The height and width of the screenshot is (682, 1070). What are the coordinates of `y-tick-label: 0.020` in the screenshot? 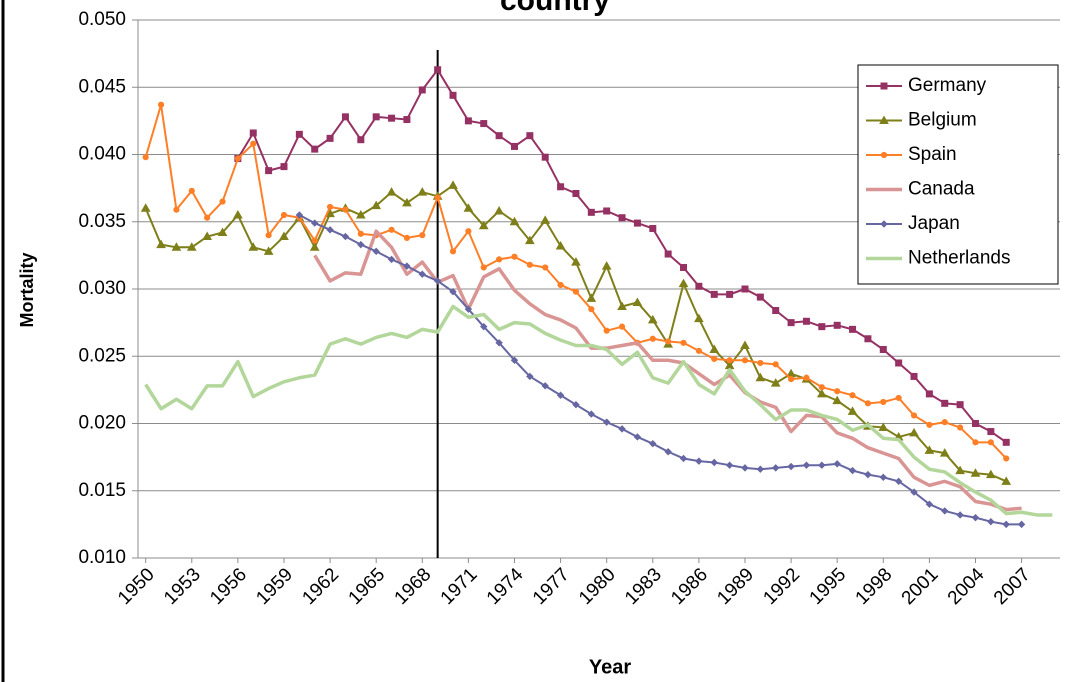 It's located at (102, 423).